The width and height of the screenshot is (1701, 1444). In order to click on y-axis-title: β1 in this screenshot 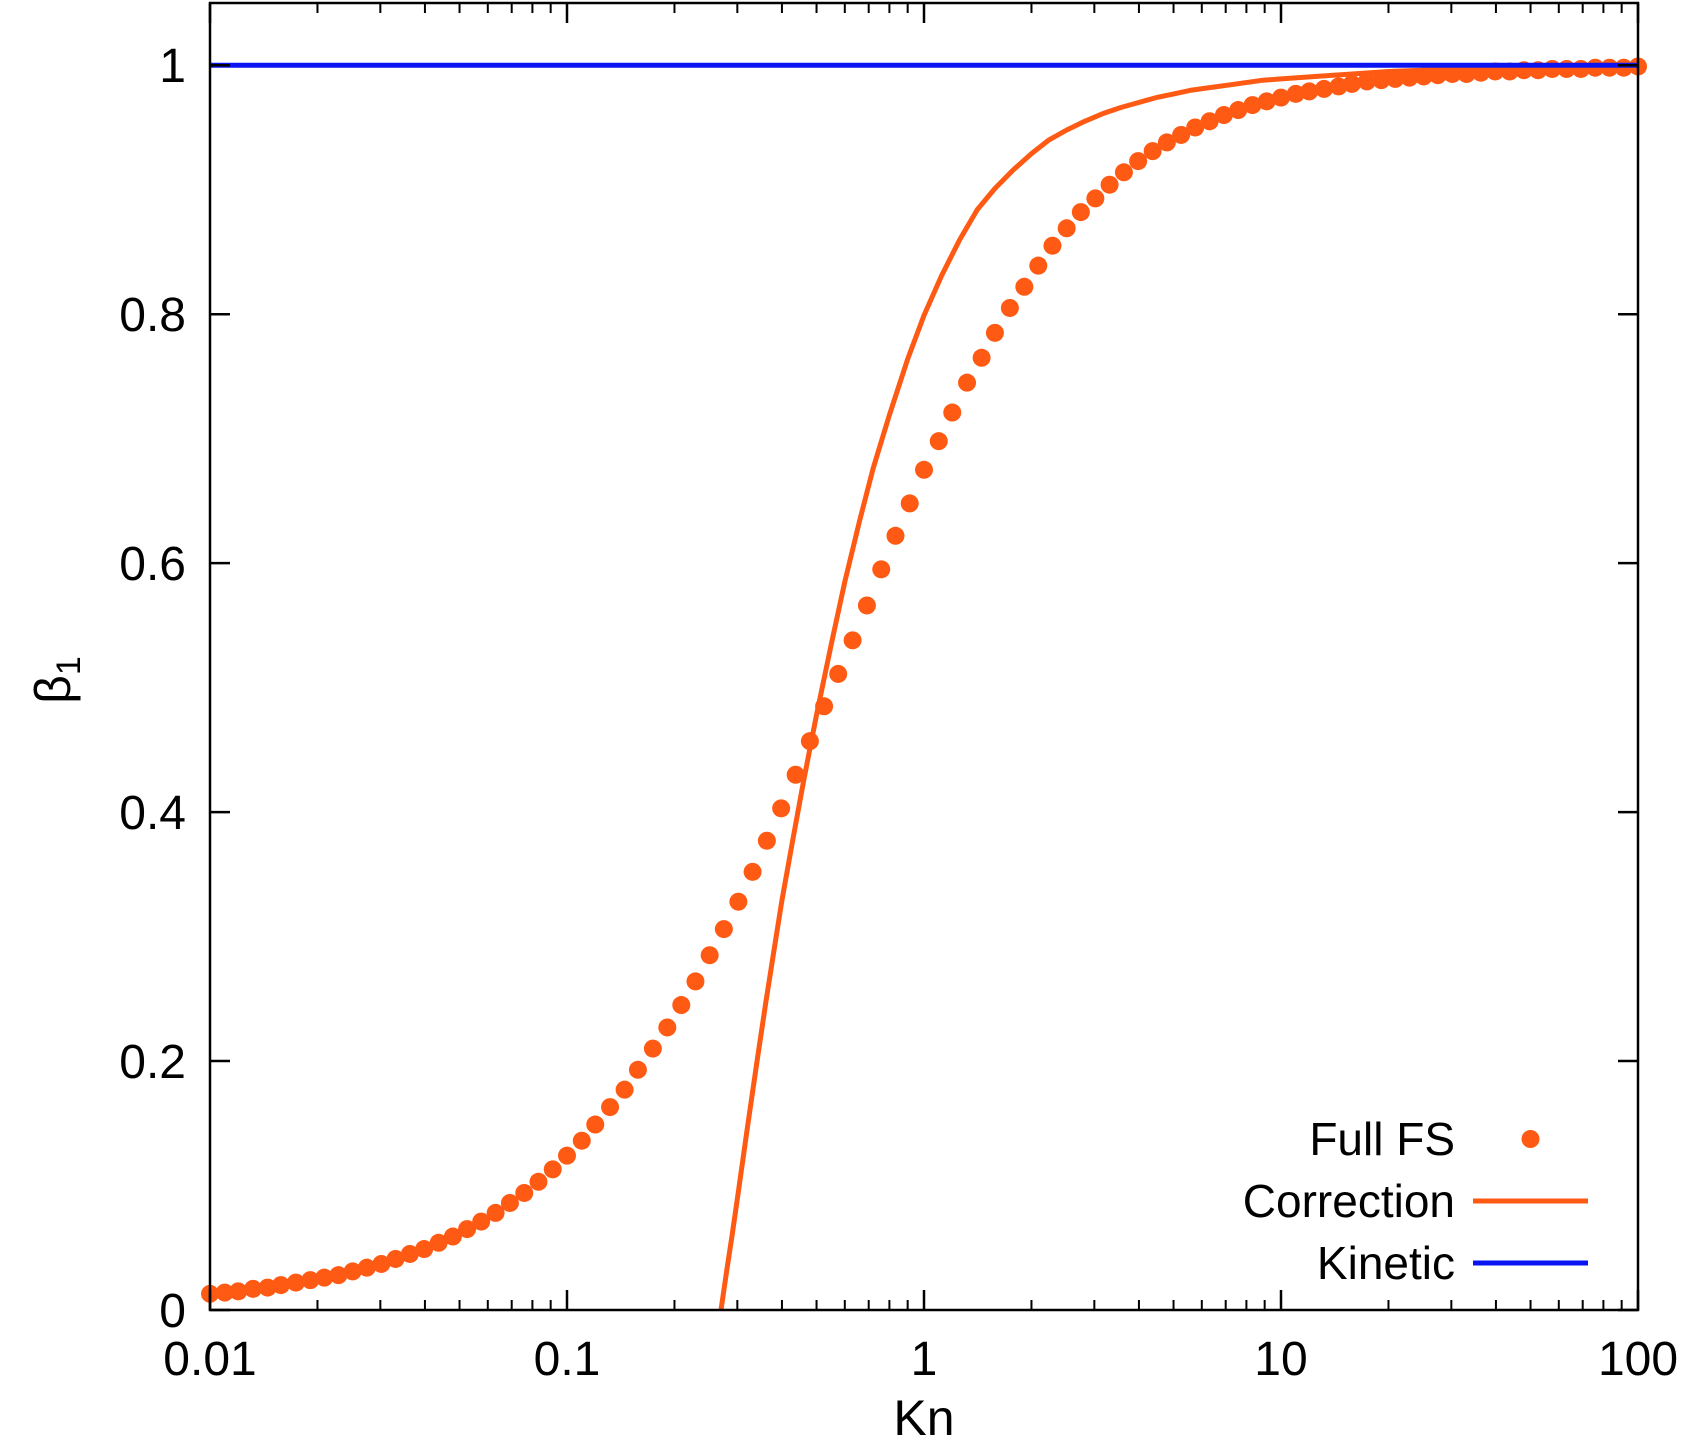, I will do `click(56, 680)`.